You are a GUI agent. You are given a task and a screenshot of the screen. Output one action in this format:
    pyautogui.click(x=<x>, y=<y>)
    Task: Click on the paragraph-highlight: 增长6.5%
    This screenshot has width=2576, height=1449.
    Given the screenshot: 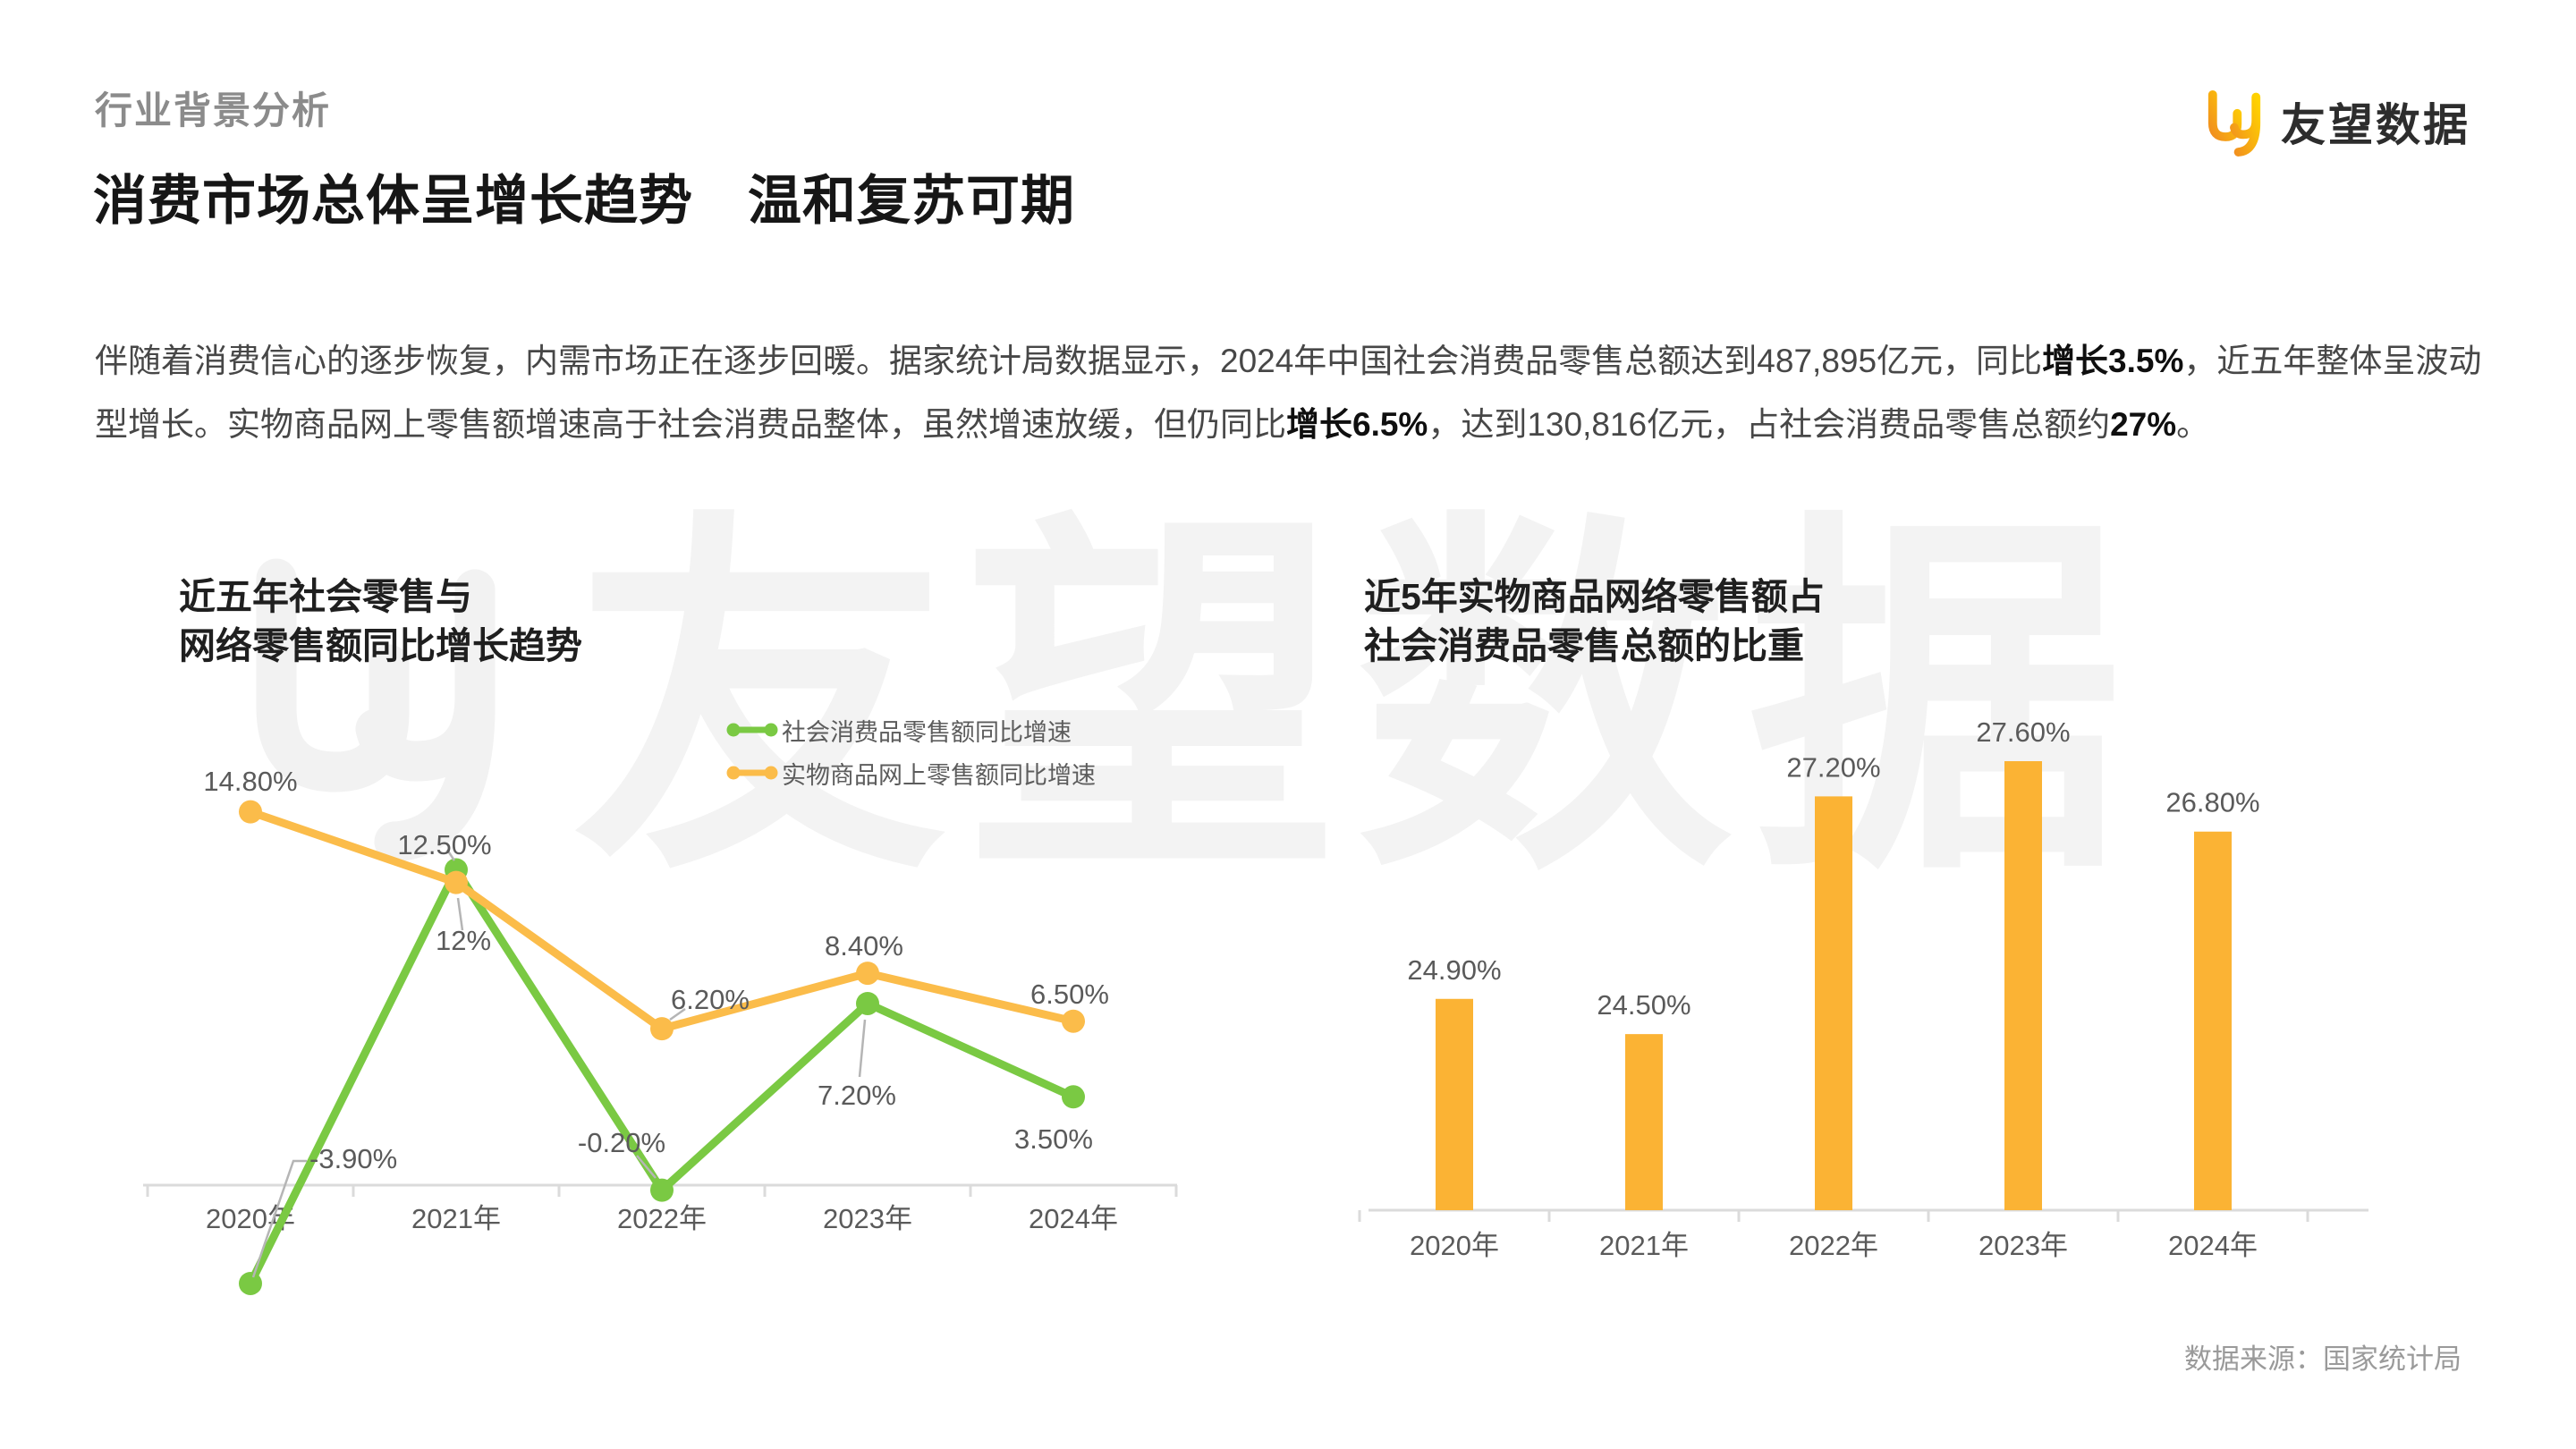 What is the action you would take?
    pyautogui.click(x=1357, y=424)
    